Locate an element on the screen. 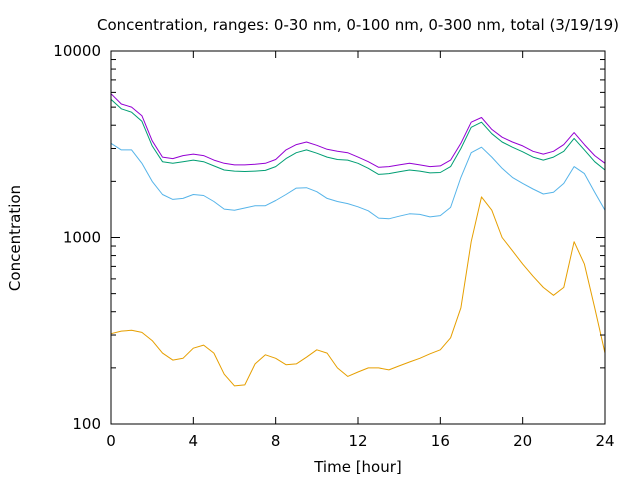  y-tick-label: 1000 is located at coordinates (82, 238).